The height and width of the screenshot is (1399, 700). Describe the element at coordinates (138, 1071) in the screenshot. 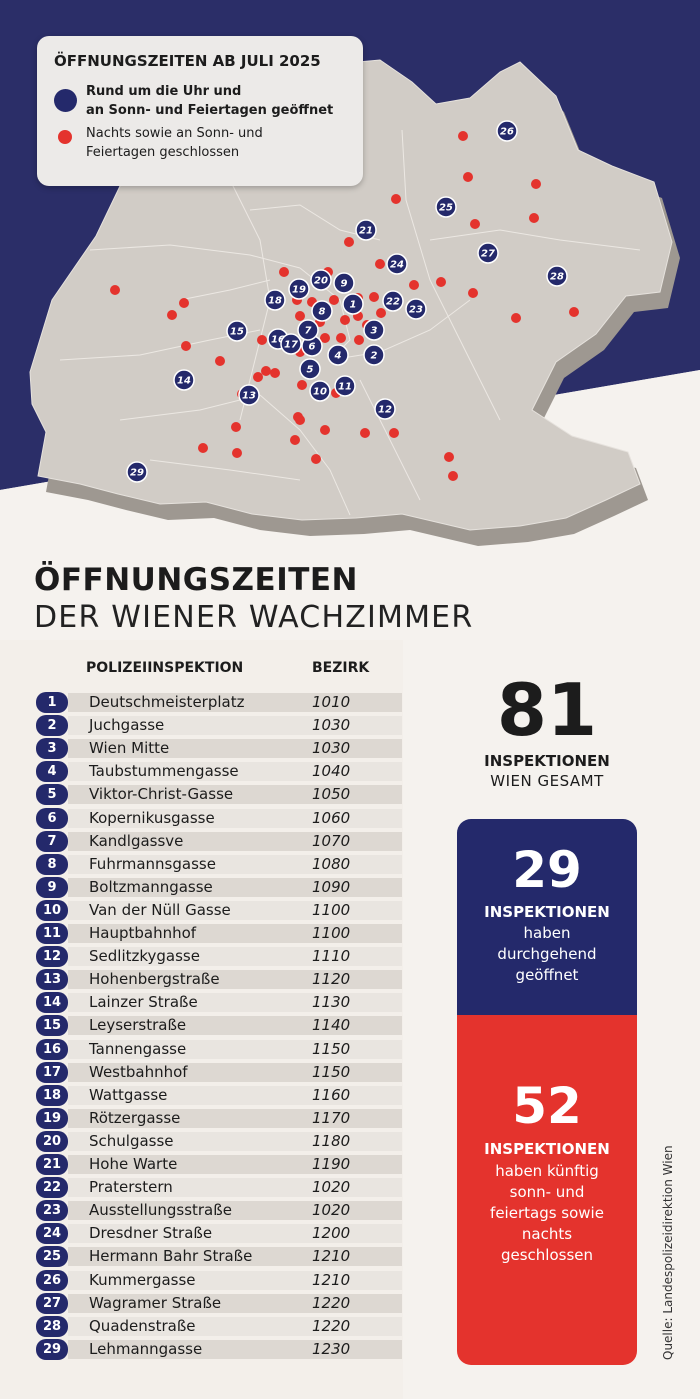

I see `station-name: Westbahnhof` at that location.